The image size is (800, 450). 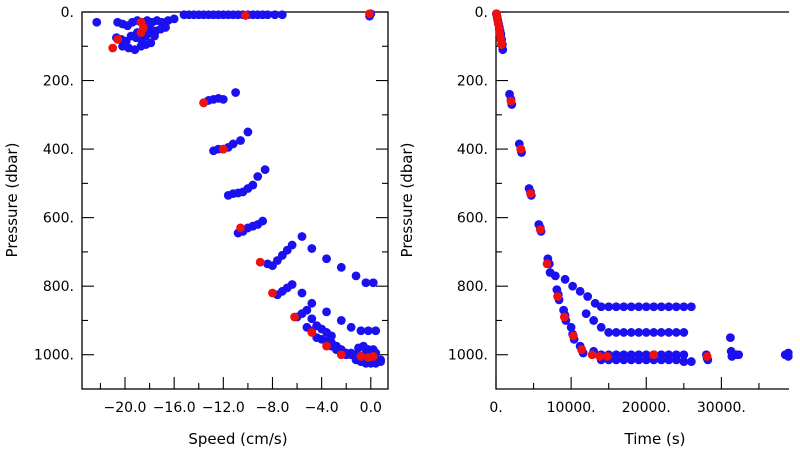 I want to click on time-y-tick-label: 0., so click(x=481, y=13).